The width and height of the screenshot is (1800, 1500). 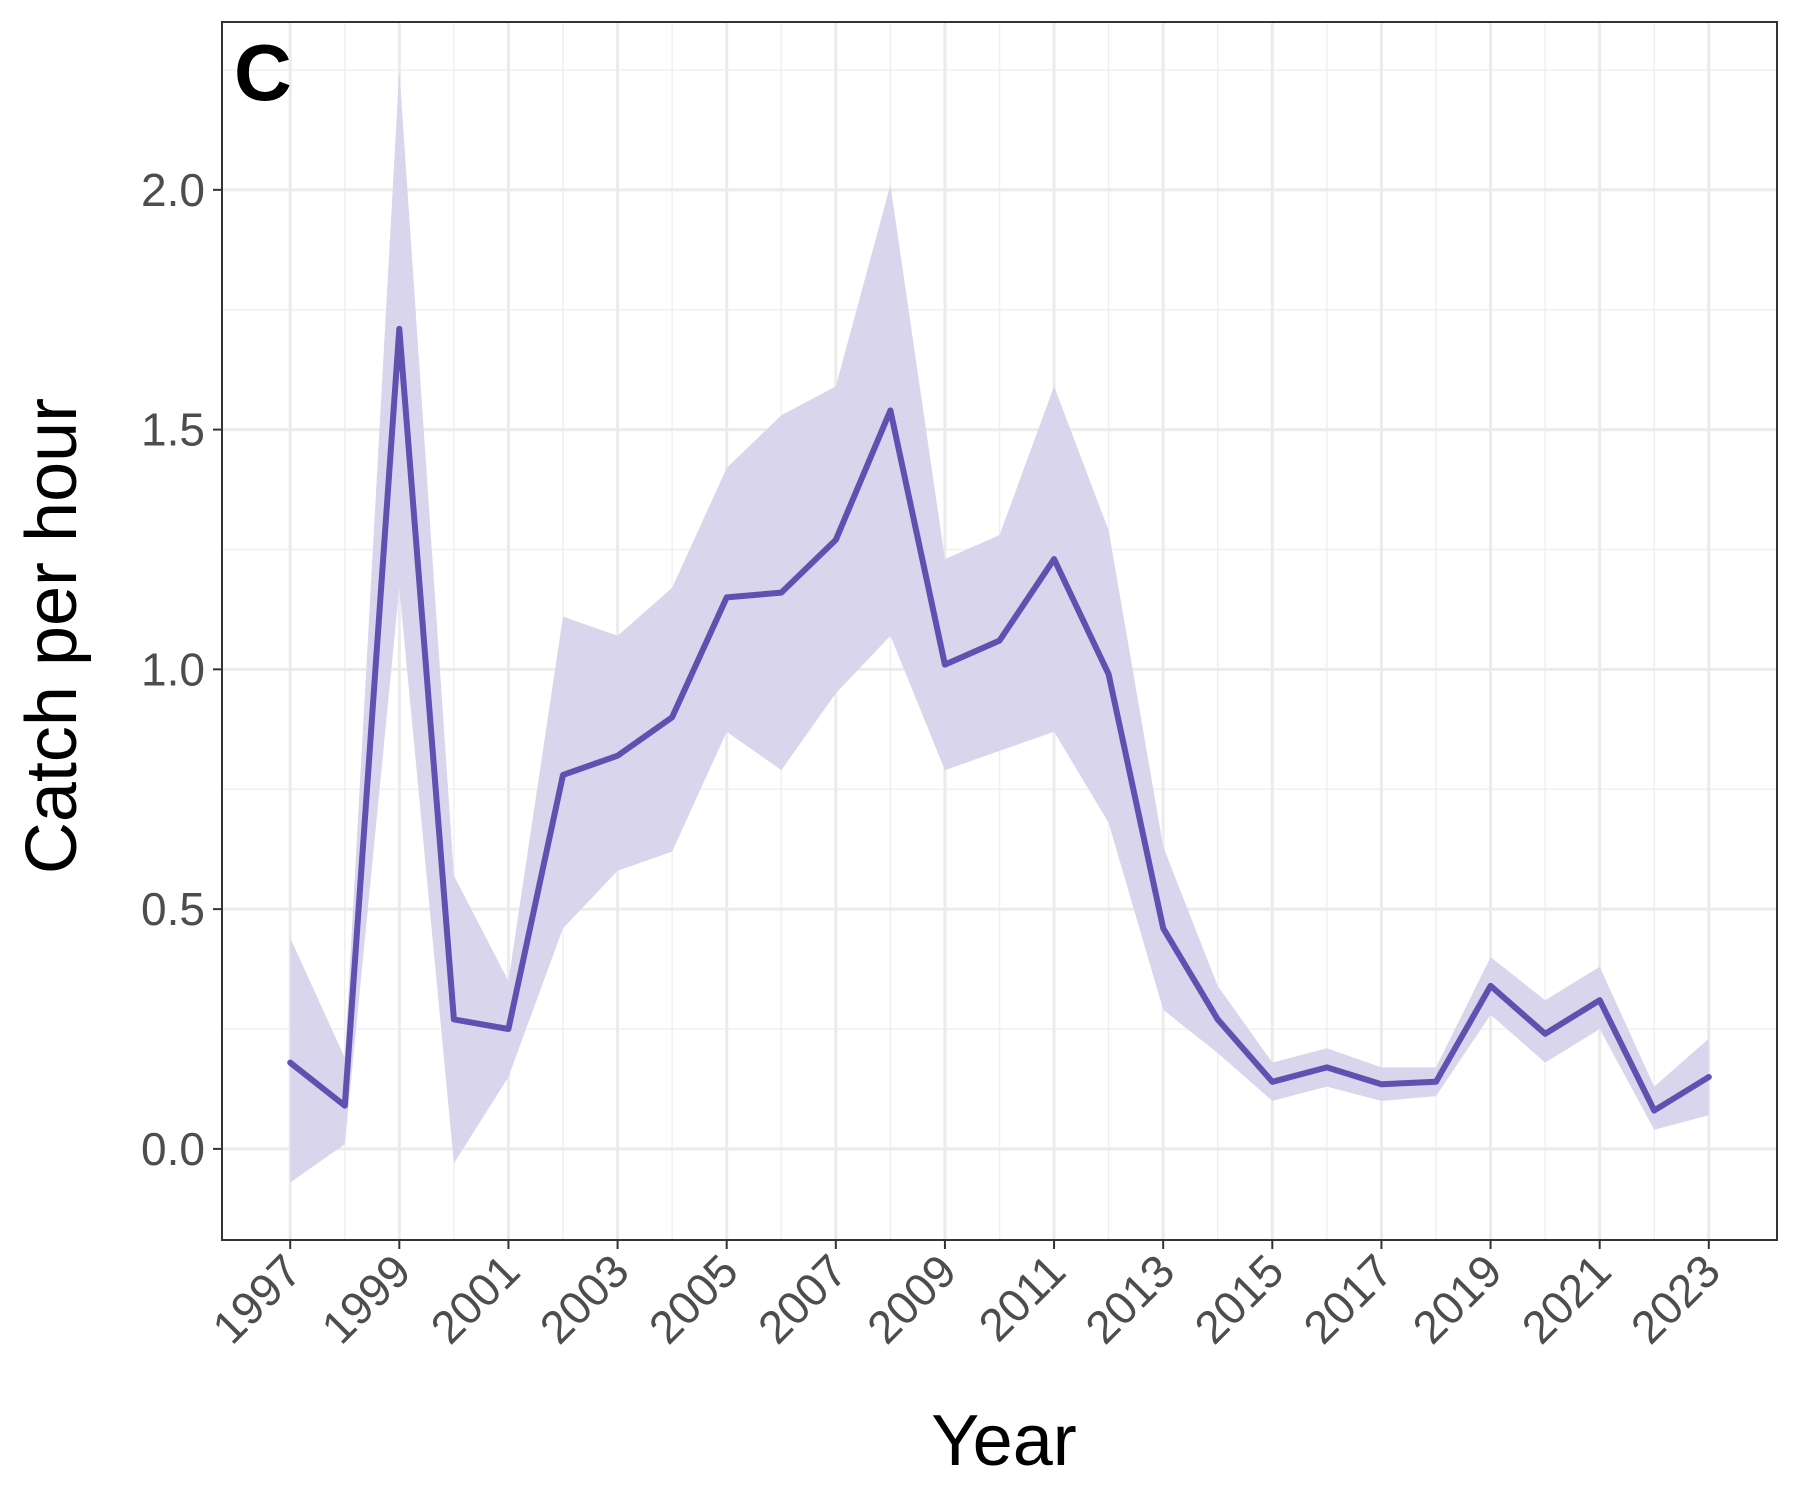 What do you see at coordinates (173, 909) in the screenshot?
I see `y-tick-label: 0.5` at bounding box center [173, 909].